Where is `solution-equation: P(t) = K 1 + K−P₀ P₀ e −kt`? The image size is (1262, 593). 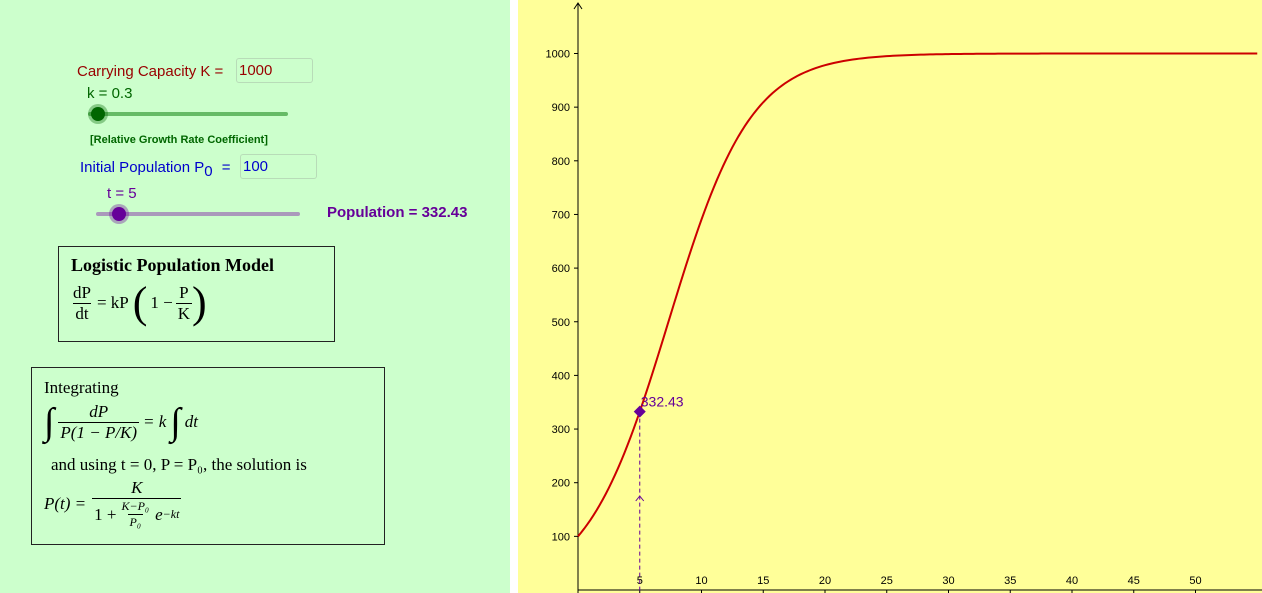
solution-equation: P(t) = K 1 + K−P₀ P₀ e −kt is located at coordinates (113, 504).